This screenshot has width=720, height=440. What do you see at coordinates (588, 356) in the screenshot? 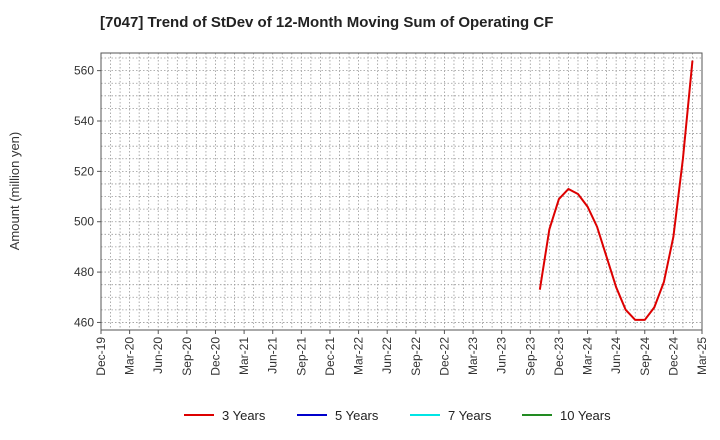
I see `x-tick-label: Mar-24` at bounding box center [588, 356].